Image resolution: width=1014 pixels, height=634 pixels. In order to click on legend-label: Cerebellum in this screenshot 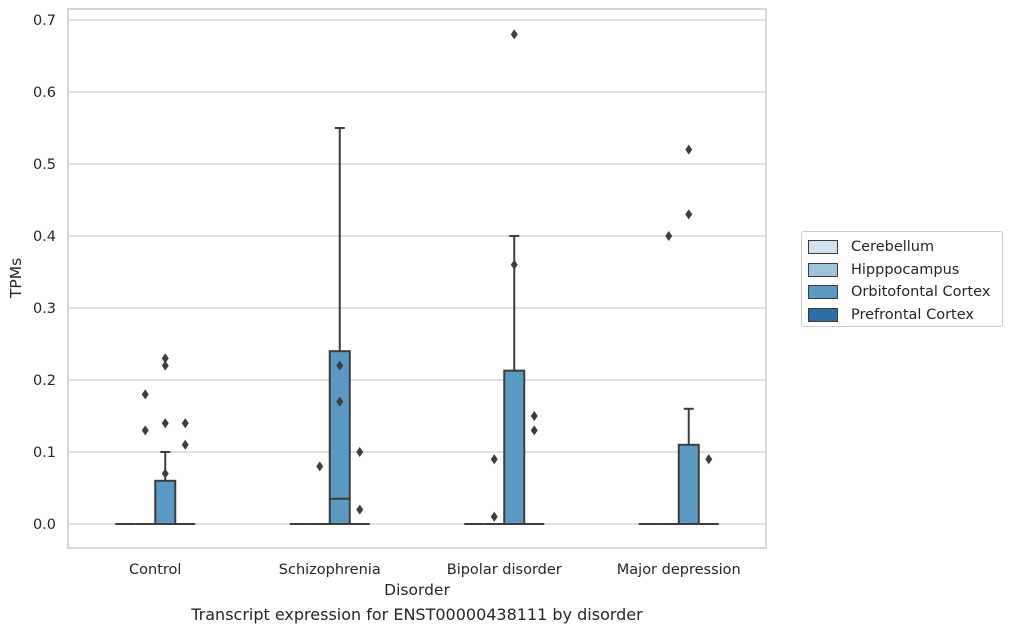, I will do `click(893, 247)`.